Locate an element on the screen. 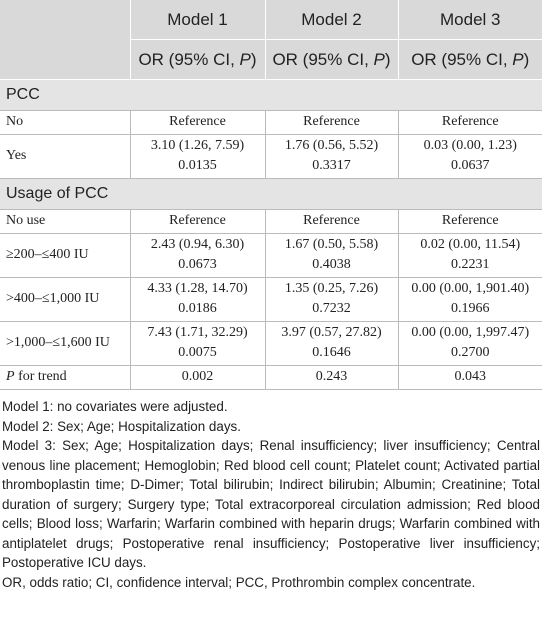  data-row: No Reference Reference Reference is located at coordinates (271, 122).